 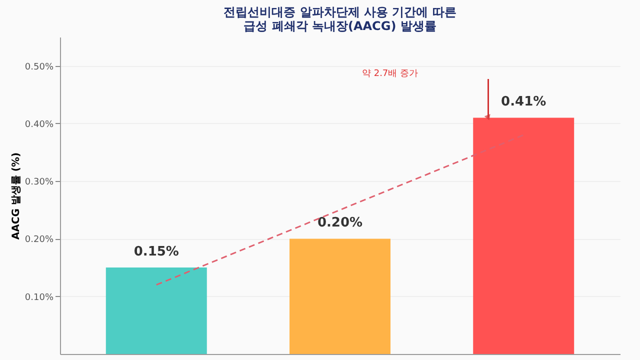 What do you see at coordinates (390, 74) in the screenshot?
I see `annotation: 약 2.7배 증가` at bounding box center [390, 74].